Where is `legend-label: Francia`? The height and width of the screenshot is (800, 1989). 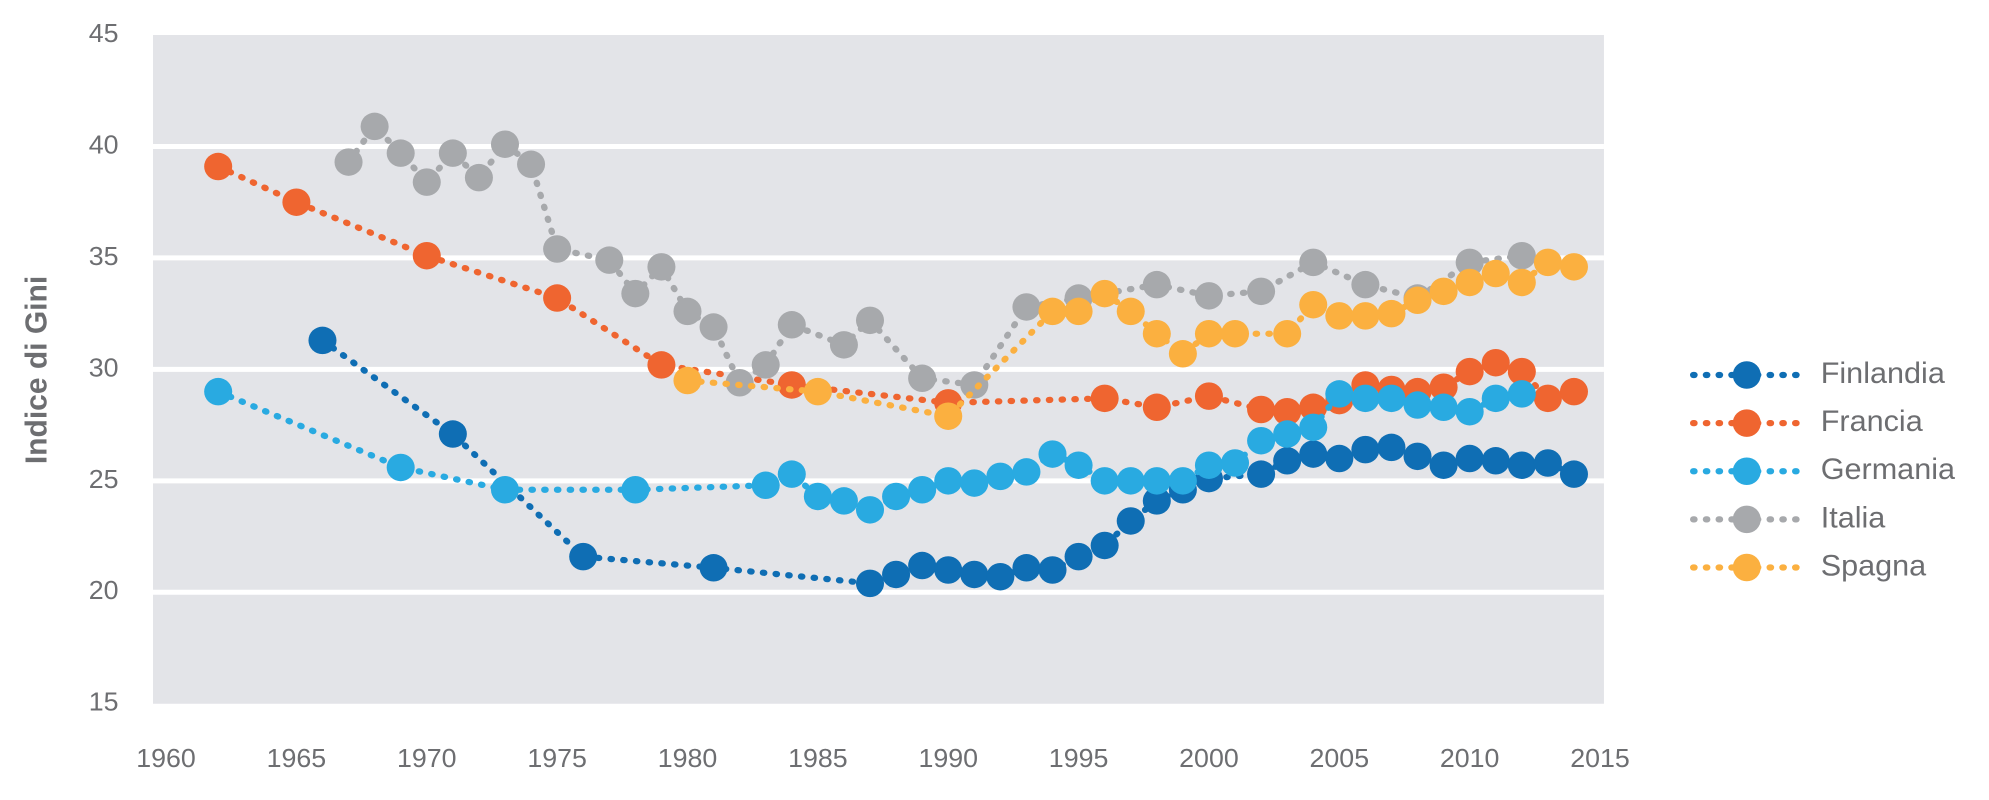 legend-label: Francia is located at coordinates (1872, 421).